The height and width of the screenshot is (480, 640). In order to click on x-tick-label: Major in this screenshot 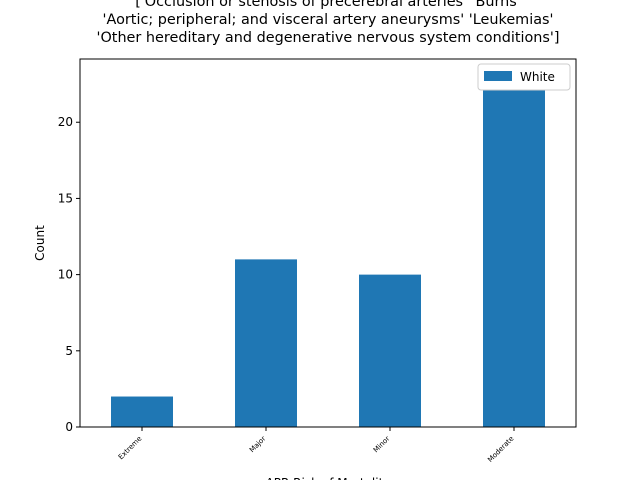, I will do `click(257, 444)`.